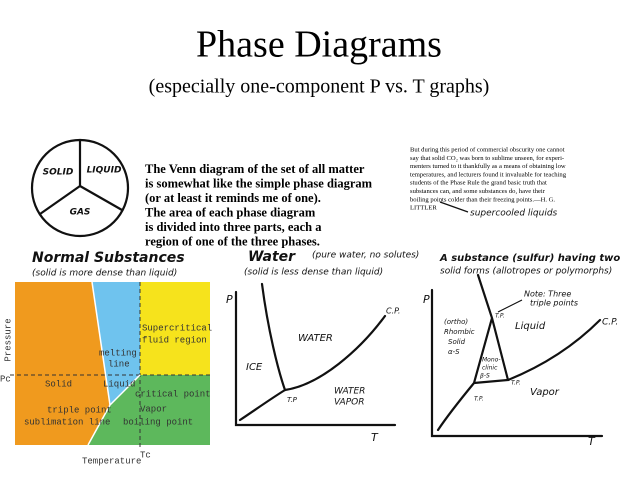 The width and height of the screenshot is (638, 478). I want to click on diagram-label: Pc, so click(5, 379).